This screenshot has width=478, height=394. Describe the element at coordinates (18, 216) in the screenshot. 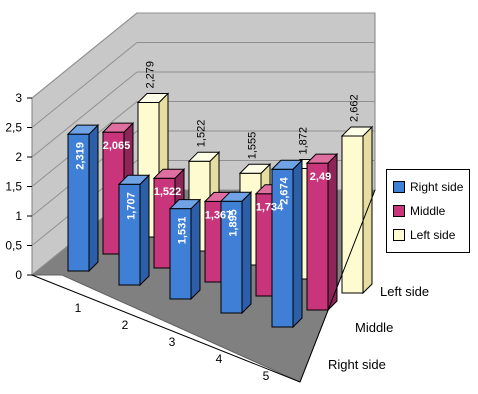

I see `y-tick-label: 1` at that location.